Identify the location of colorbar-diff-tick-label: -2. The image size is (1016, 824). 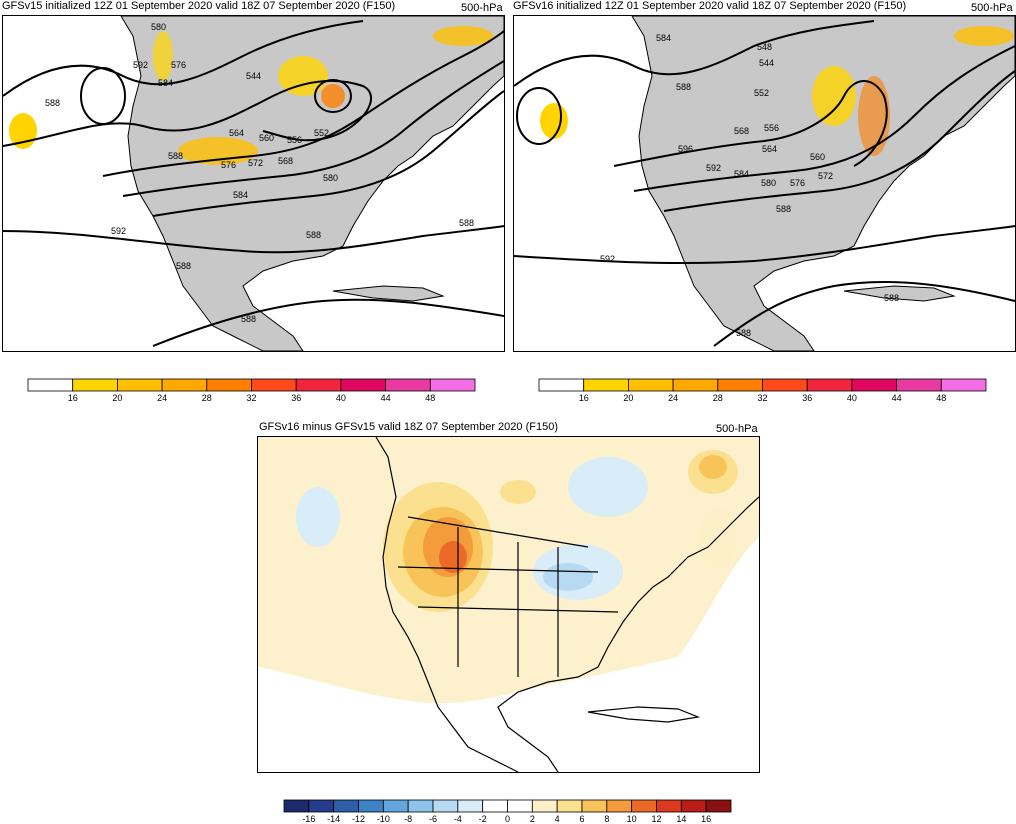
(483, 819).